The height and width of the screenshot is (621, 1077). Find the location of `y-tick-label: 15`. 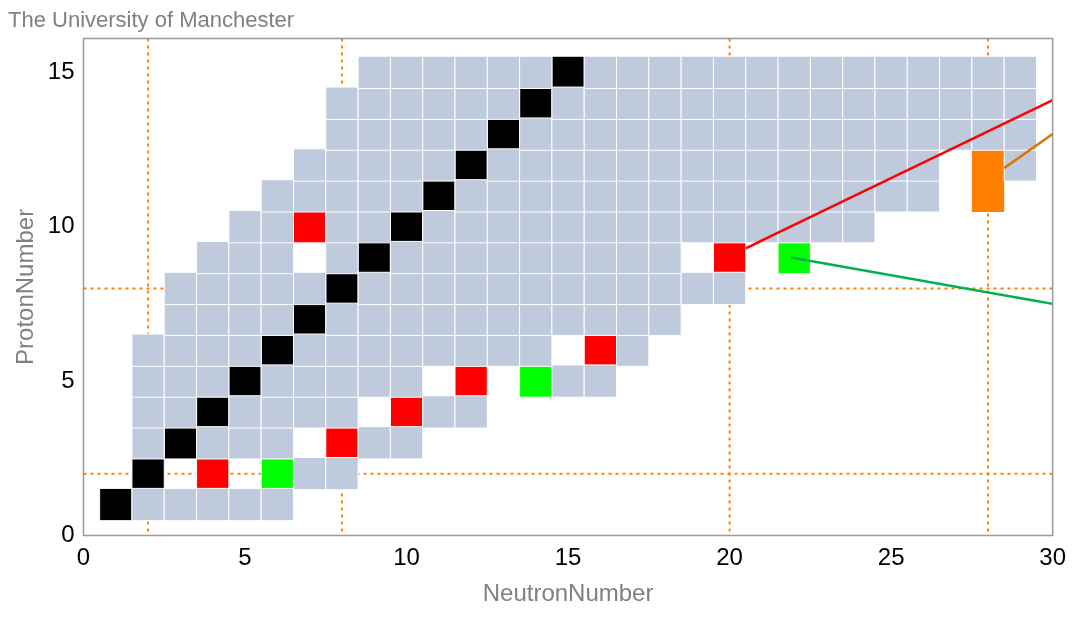

y-tick-label: 15 is located at coordinates (61, 70).